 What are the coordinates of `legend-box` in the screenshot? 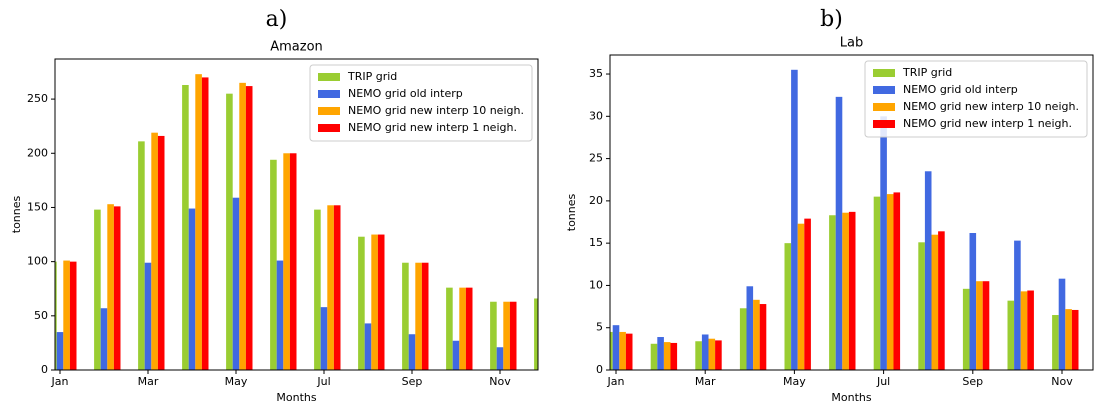 It's located at (976, 99).